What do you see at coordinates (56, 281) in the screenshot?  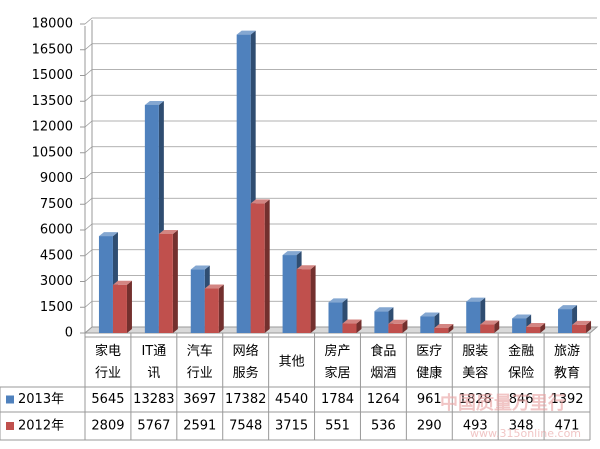 I see `y-tick-label: 3000` at bounding box center [56, 281].